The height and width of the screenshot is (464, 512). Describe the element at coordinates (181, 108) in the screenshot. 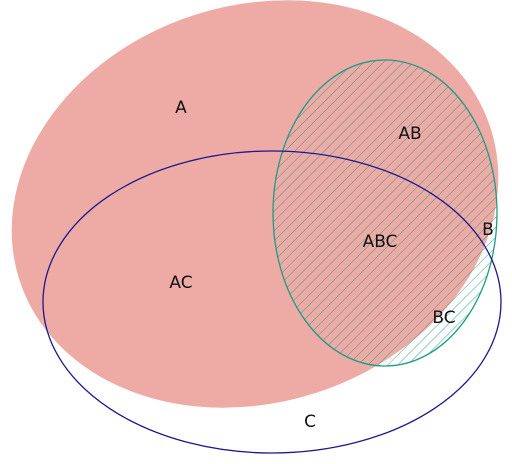

I see `region-label-a: A` at that location.